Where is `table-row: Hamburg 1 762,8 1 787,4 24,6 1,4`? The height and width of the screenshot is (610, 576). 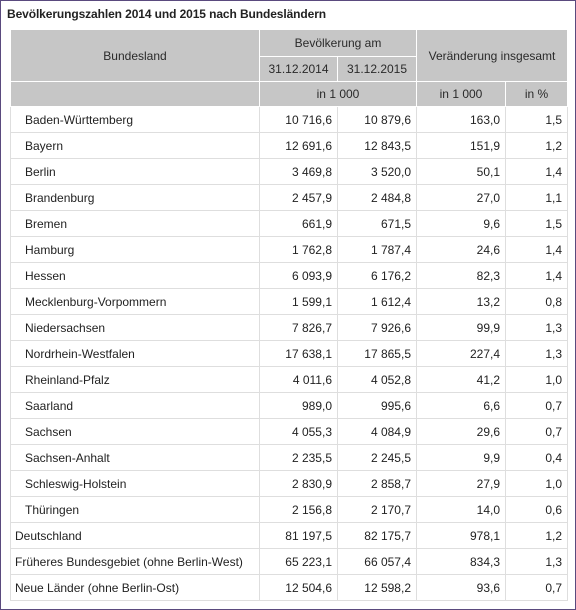 table-row: Hamburg 1 762,8 1 787,4 24,6 1,4 is located at coordinates (289, 249).